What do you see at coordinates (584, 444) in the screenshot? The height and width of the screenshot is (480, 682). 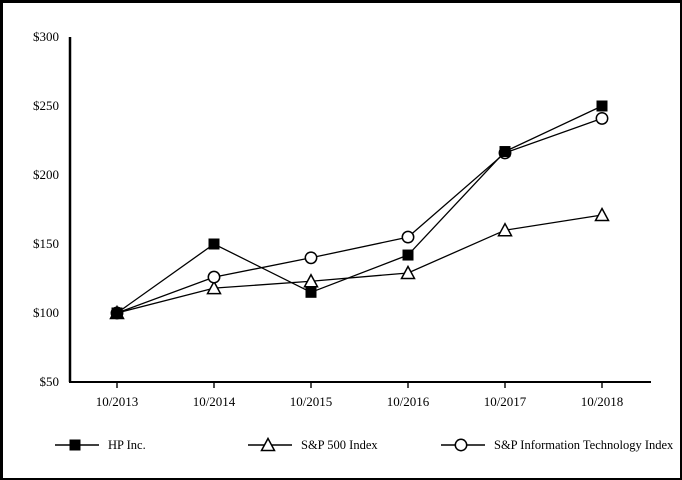 I see `legend-label-sp-it: S&P Information Technology Index` at bounding box center [584, 444].